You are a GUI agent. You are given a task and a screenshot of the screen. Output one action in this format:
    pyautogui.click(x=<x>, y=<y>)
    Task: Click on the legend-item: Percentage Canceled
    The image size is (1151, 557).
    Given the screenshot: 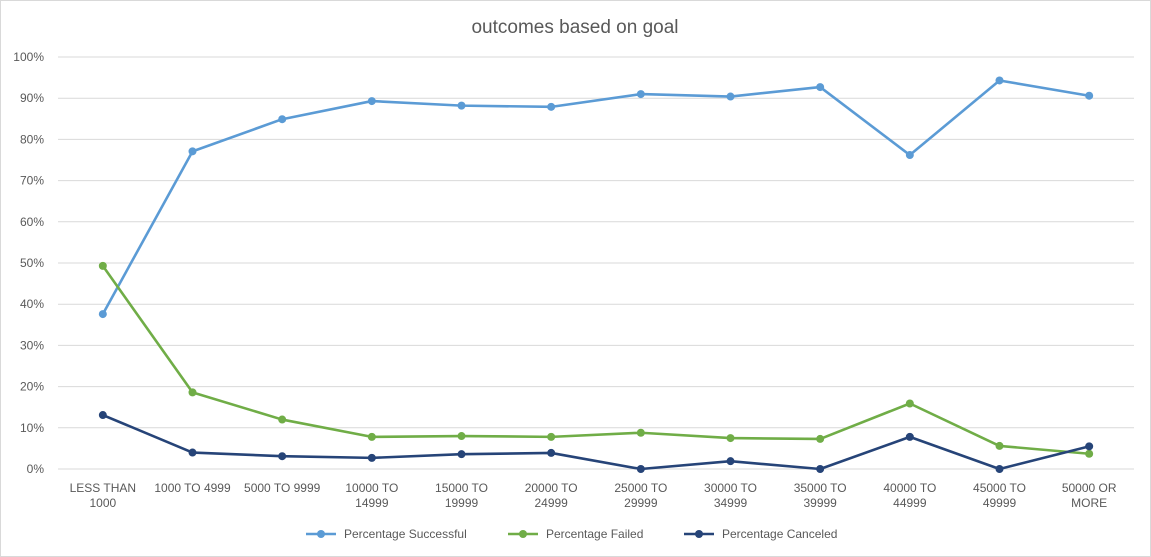 What is the action you would take?
    pyautogui.click(x=760, y=534)
    